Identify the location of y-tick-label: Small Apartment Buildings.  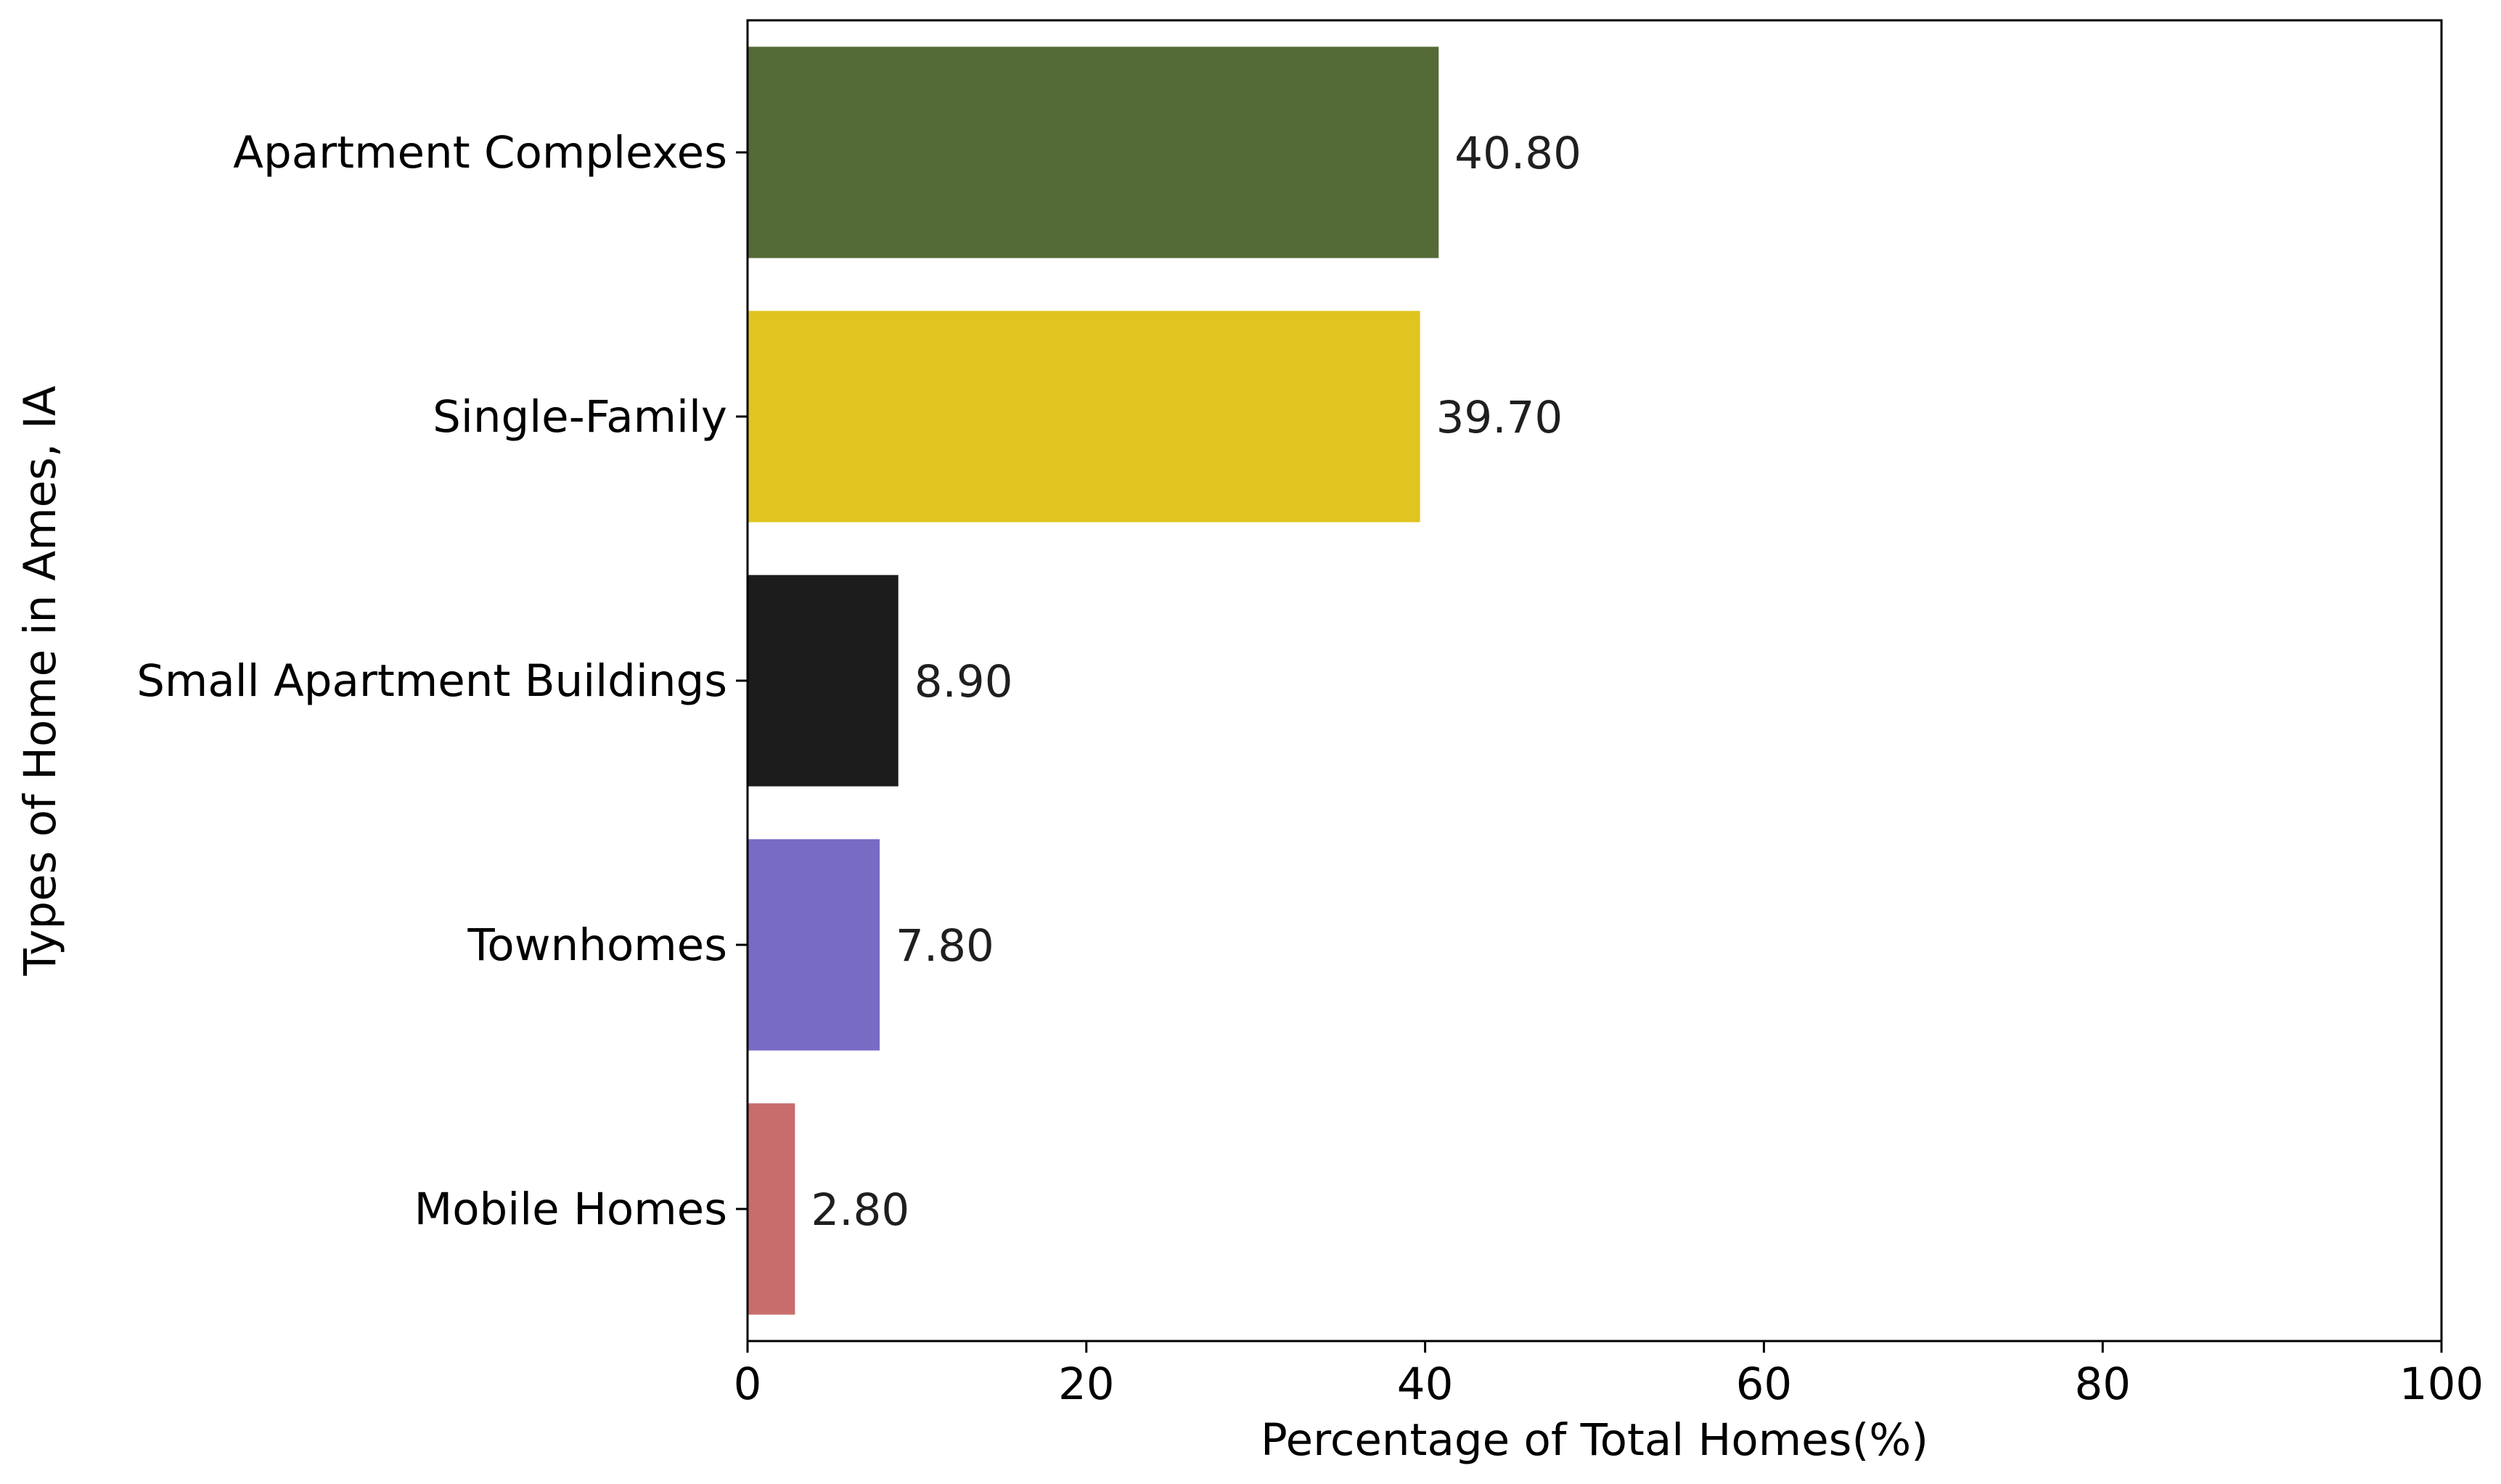
(431, 681).